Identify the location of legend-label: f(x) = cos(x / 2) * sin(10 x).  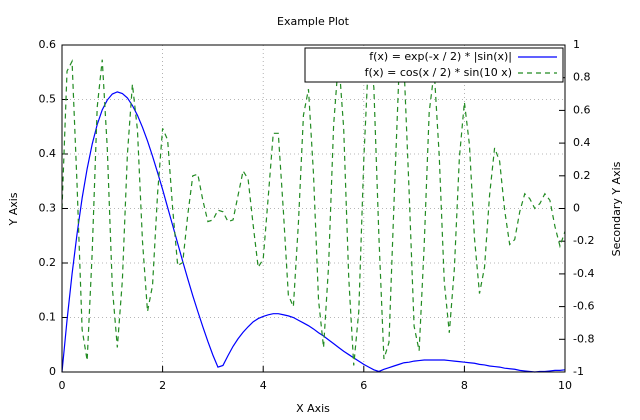
(438, 72).